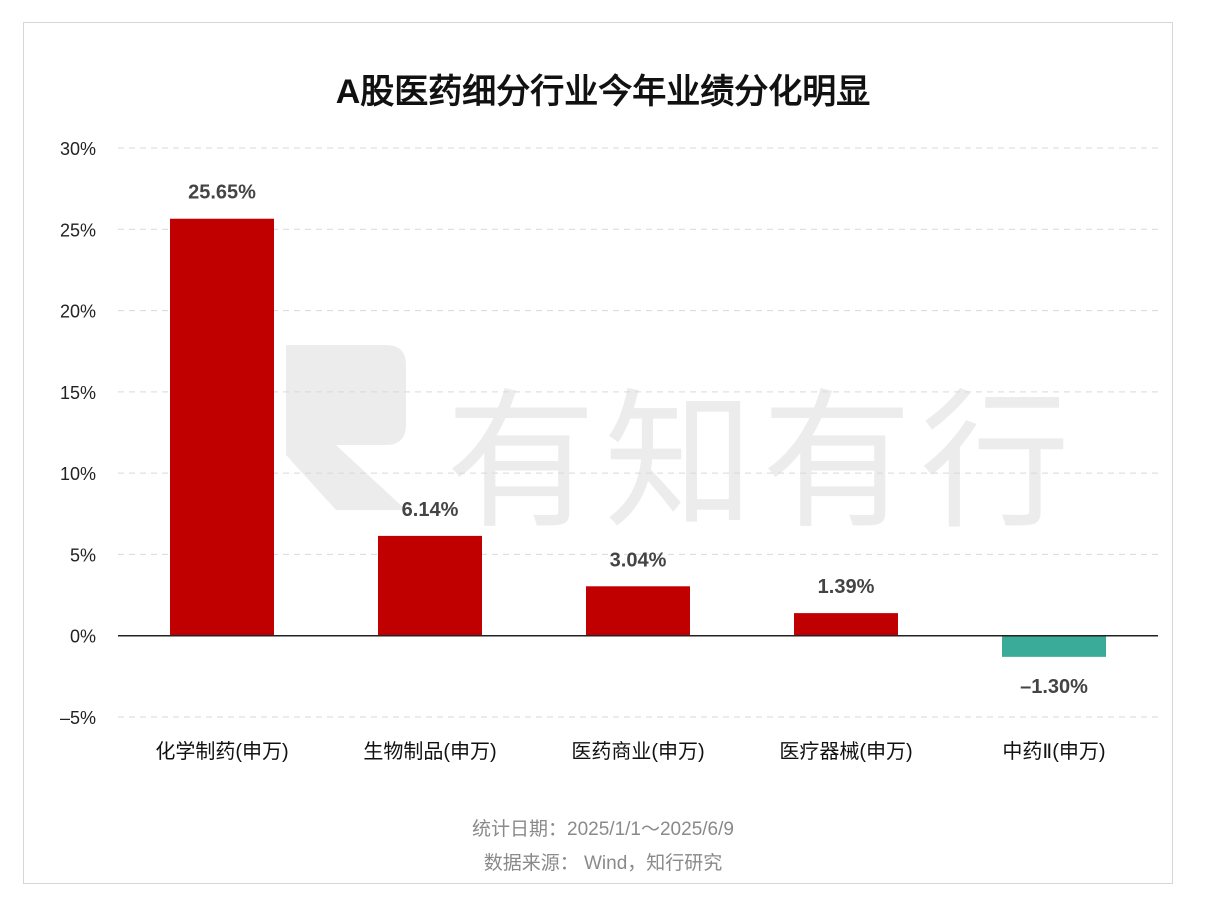 The height and width of the screenshot is (916, 1206). I want to click on watermark-logo-icon, so click(346, 427).